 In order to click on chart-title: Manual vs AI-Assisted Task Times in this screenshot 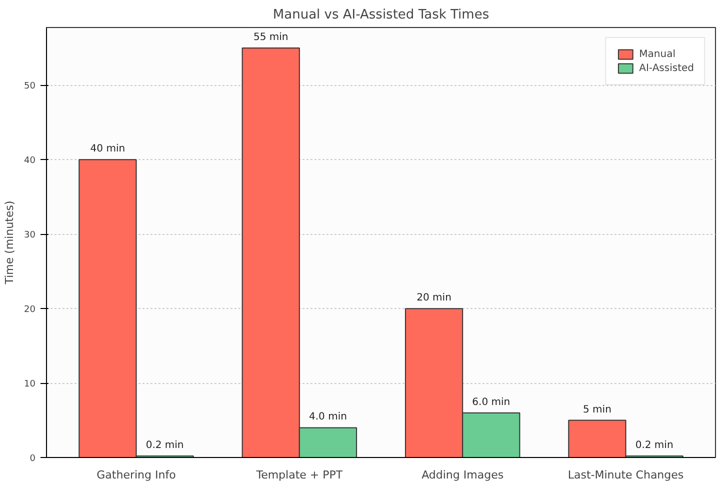, I will do `click(381, 15)`.